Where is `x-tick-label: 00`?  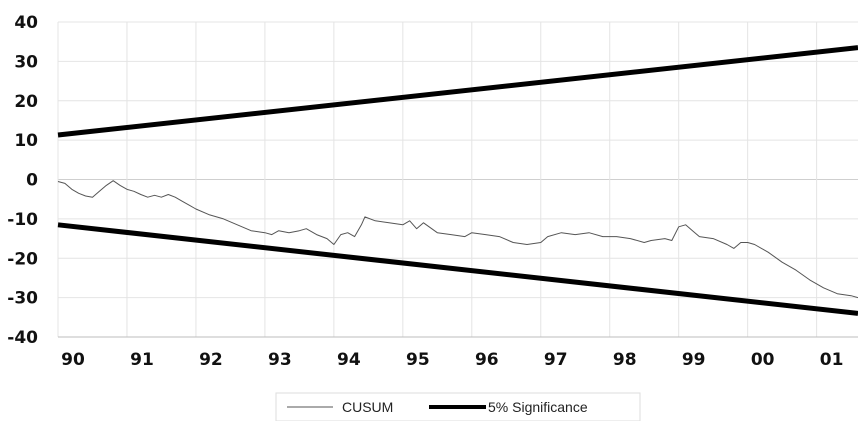
x-tick-label: 00 is located at coordinates (763, 360).